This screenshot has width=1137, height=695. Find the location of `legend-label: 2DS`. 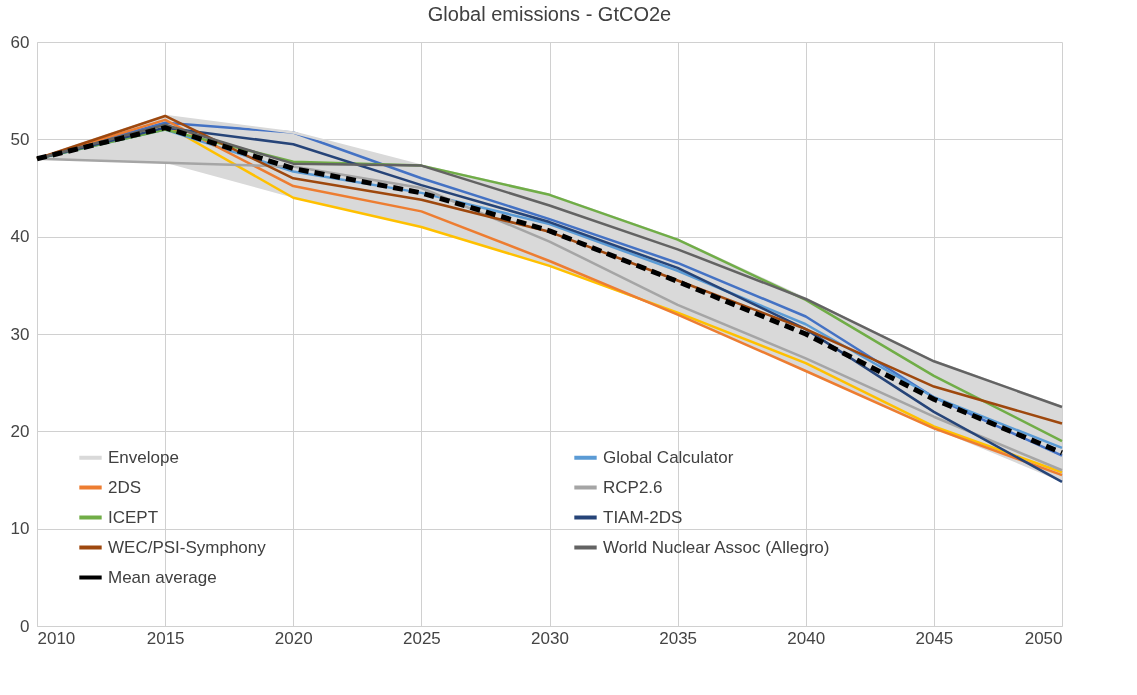

legend-label: 2DS is located at coordinates (125, 487).